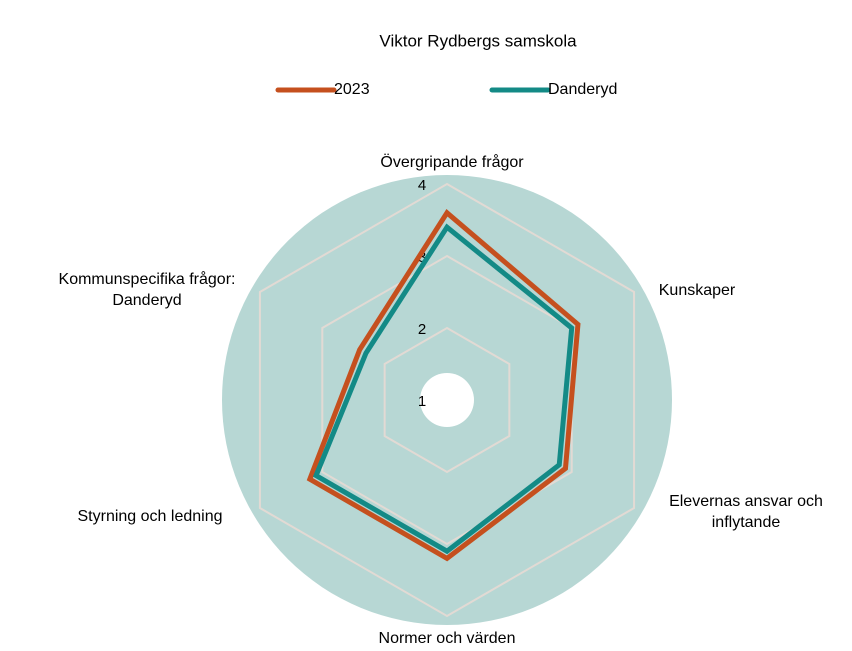  What do you see at coordinates (147, 290) in the screenshot?
I see `category-label: Kommunspecifika frågor: Danderyd` at bounding box center [147, 290].